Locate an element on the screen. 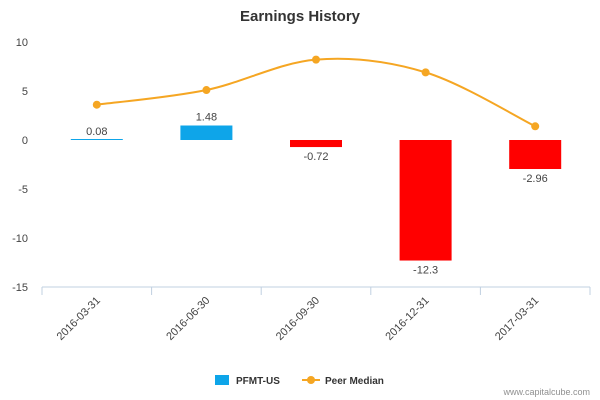 The width and height of the screenshot is (600, 400). legend-label-peer-median: Peer Median is located at coordinates (354, 381).